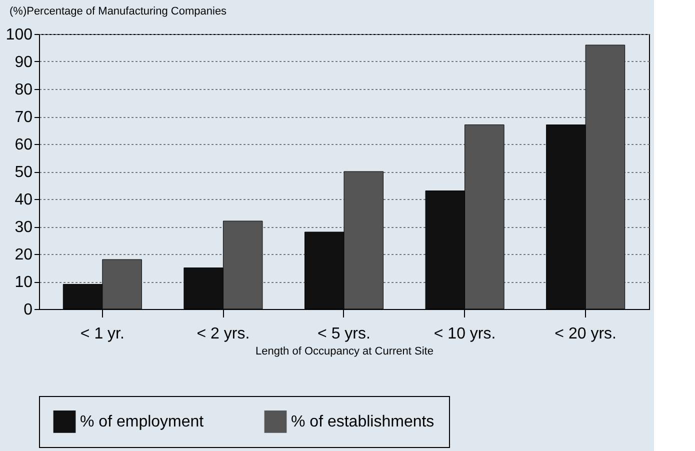 The image size is (695, 451). I want to click on x-axis-title: Length of Occupancy at Current Site, so click(345, 352).